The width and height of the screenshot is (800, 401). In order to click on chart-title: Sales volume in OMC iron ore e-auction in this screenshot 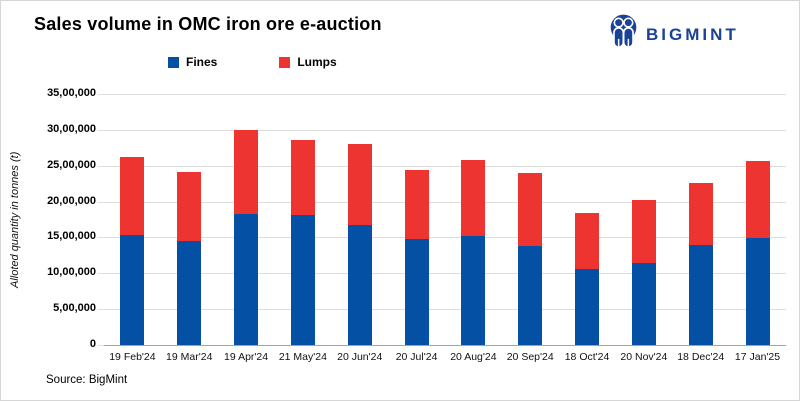, I will do `click(208, 24)`.